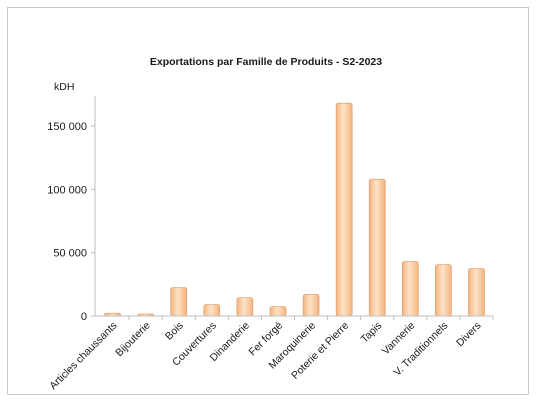  Describe the element at coordinates (133, 340) in the screenshot. I see `x-tick-label: Bijouterie` at that location.